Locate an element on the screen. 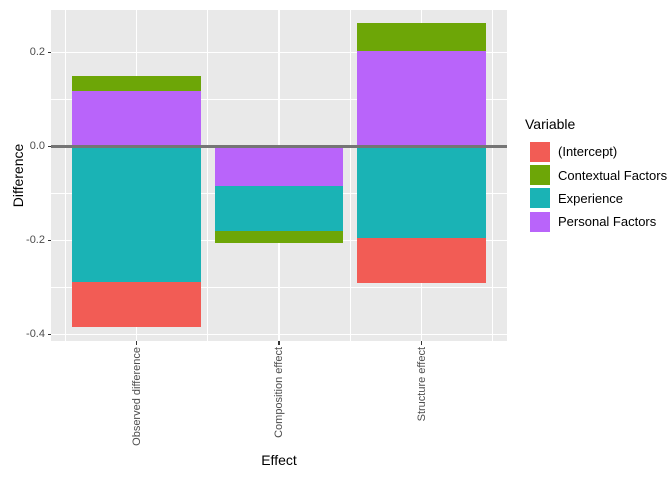 Image resolution: width=672 pixels, height=480 pixels. x-axis-title: Effect is located at coordinates (279, 460).